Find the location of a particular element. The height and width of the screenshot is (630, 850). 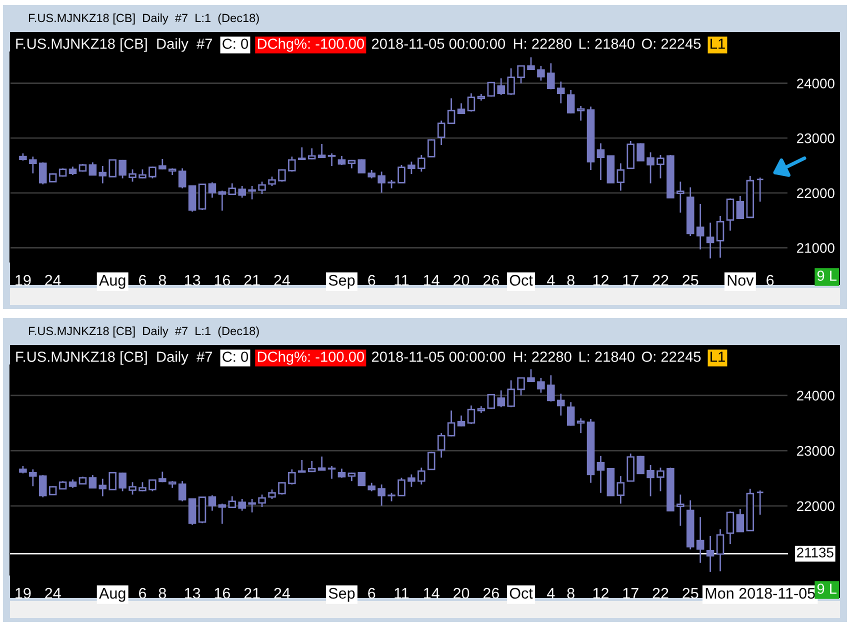

text: 2018-11-05 00:00:00 is located at coordinates (439, 357).